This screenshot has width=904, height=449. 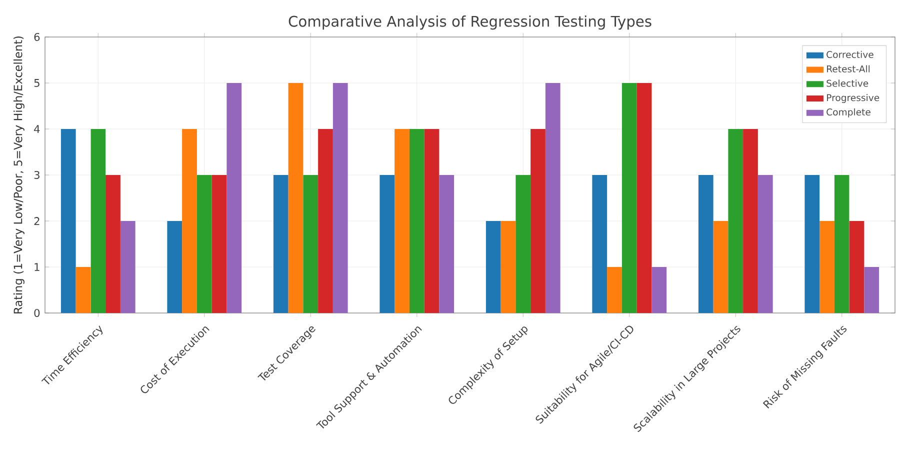 I want to click on y-axis-title: Rating (1=Very Low/Poor, 5=Very High/Excellent), so click(x=18, y=175).